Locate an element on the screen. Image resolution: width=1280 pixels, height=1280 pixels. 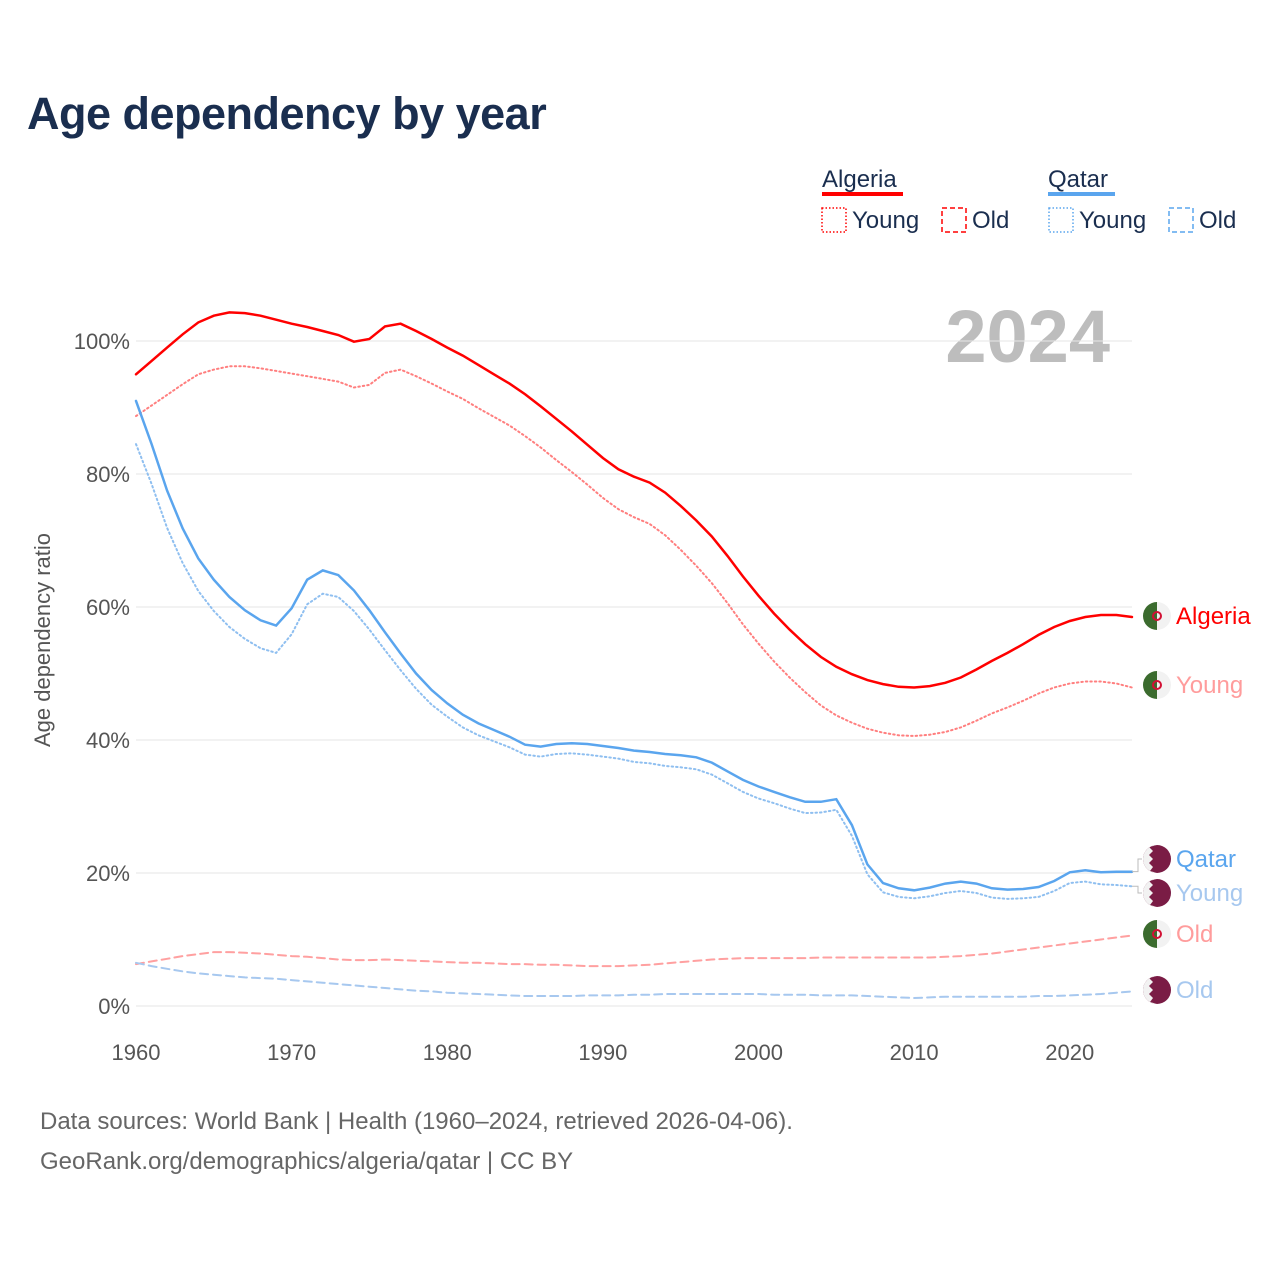
y-tick-label: 100% is located at coordinates (102, 341).